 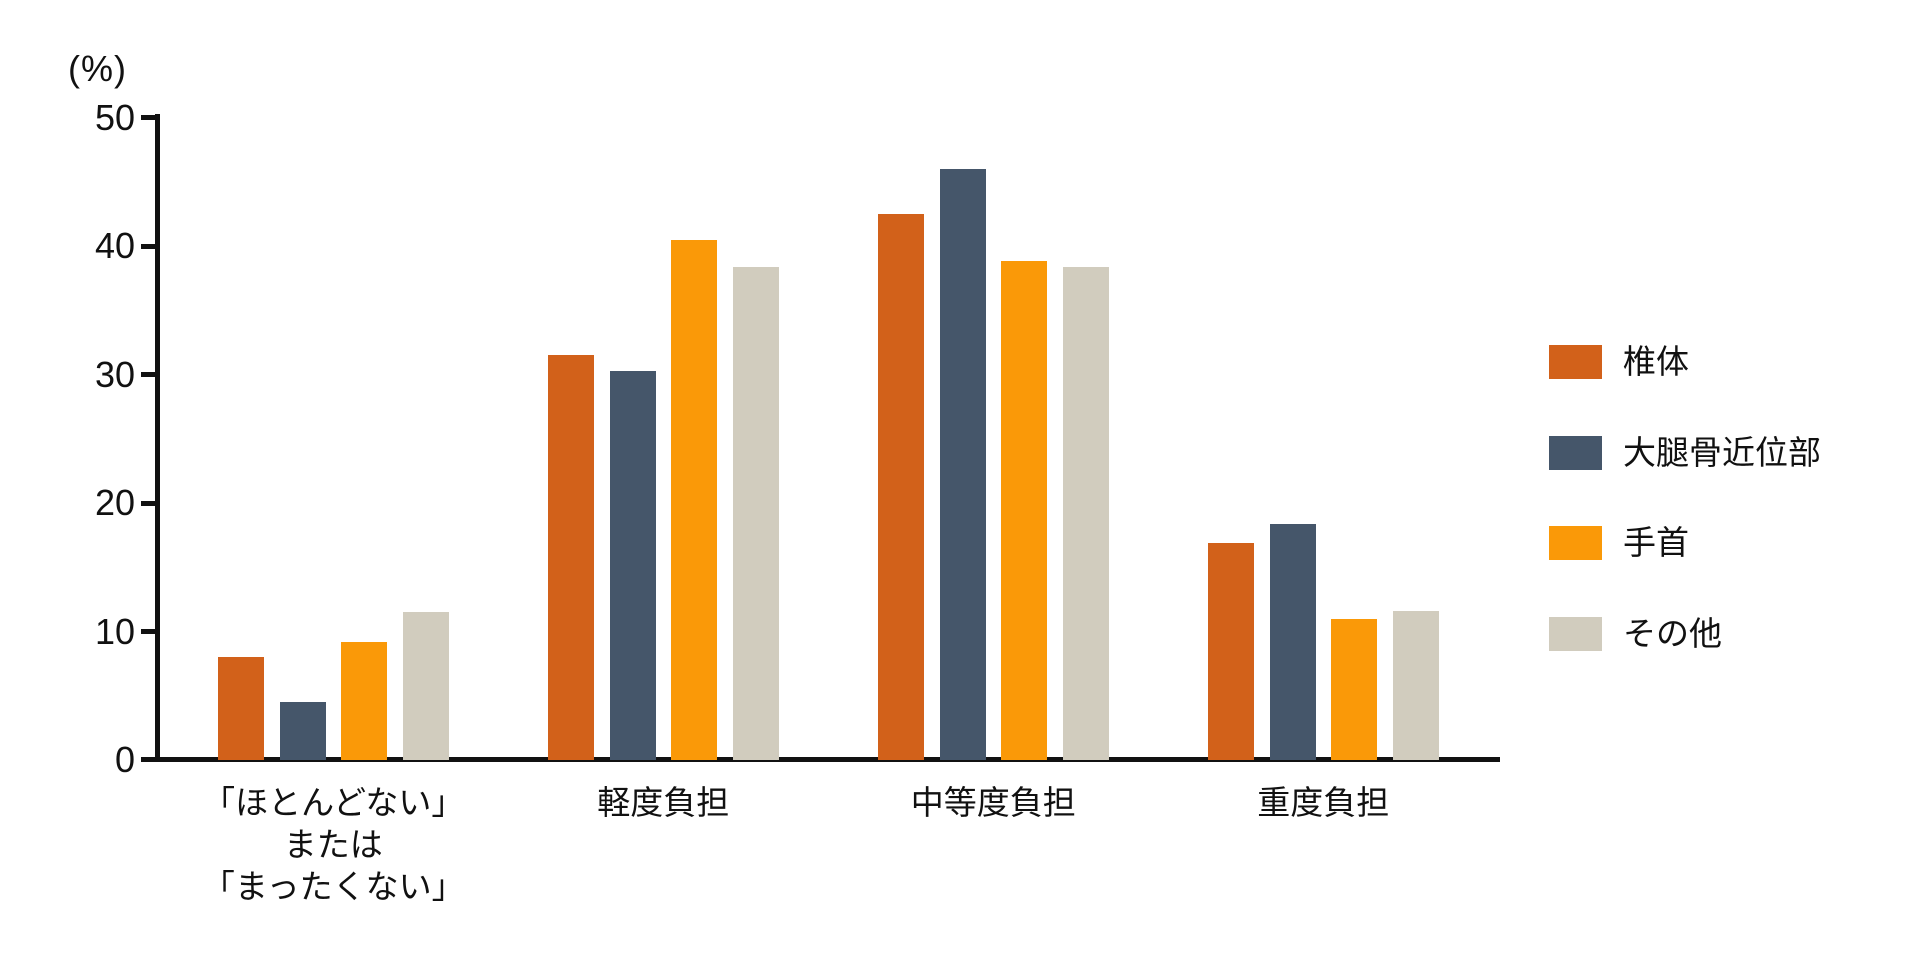 I want to click on y-tick-label-40: 40, so click(x=114, y=245).